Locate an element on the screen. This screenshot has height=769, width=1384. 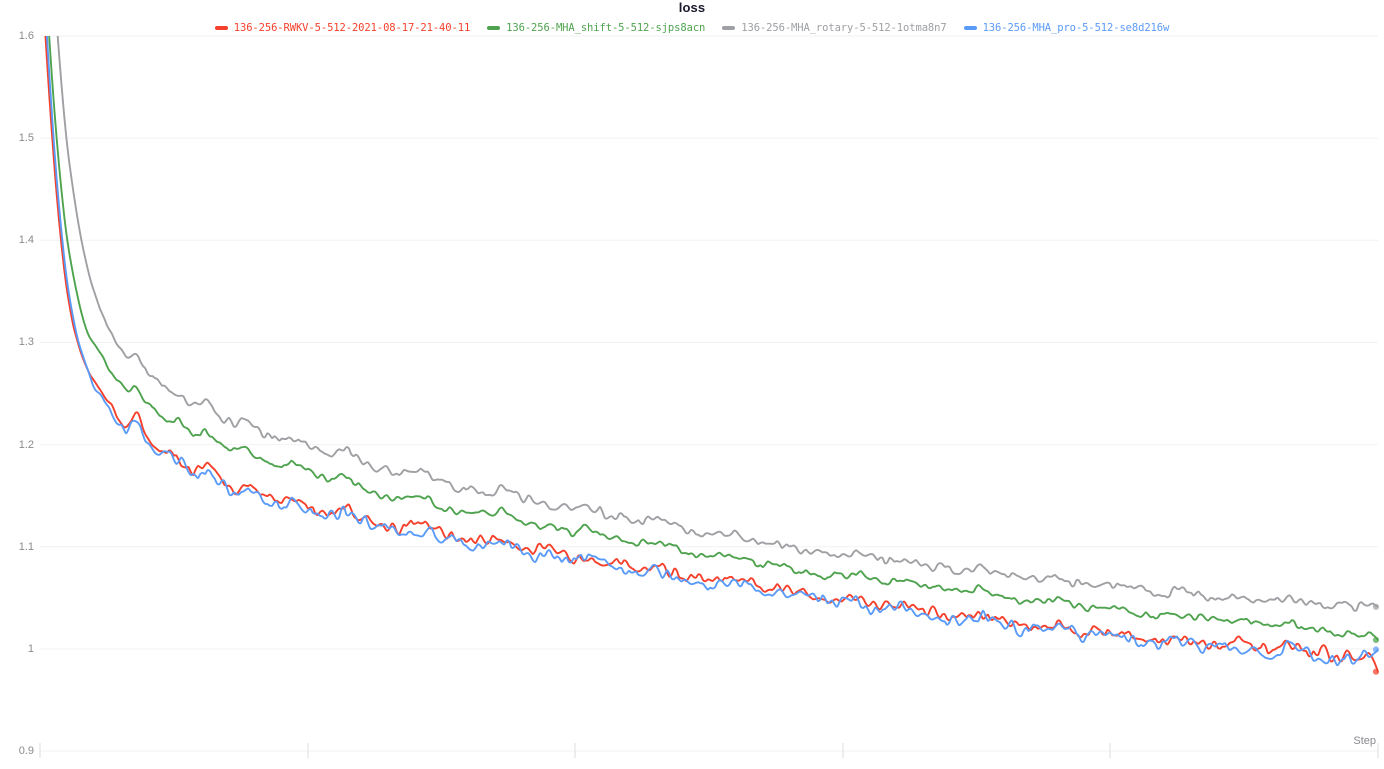
x-axis-title: Step is located at coordinates (1364, 741).